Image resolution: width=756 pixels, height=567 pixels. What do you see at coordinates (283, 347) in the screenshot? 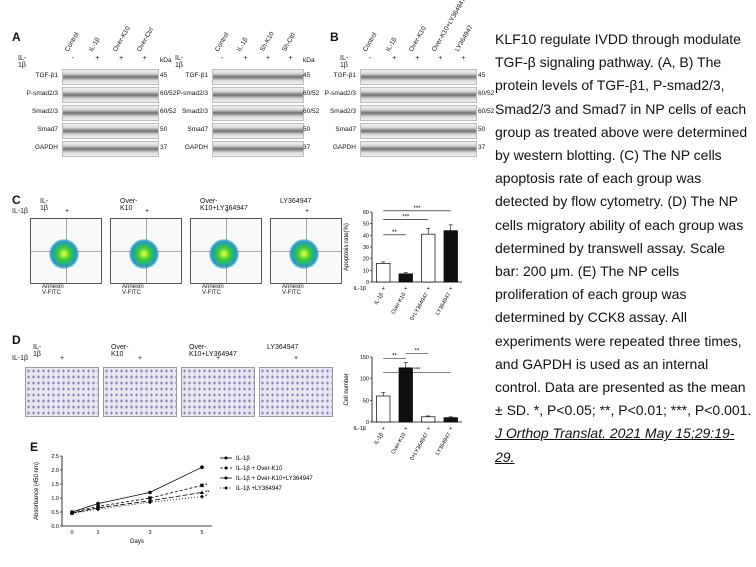
I see `transwell-group-label: LY364947` at bounding box center [283, 347].